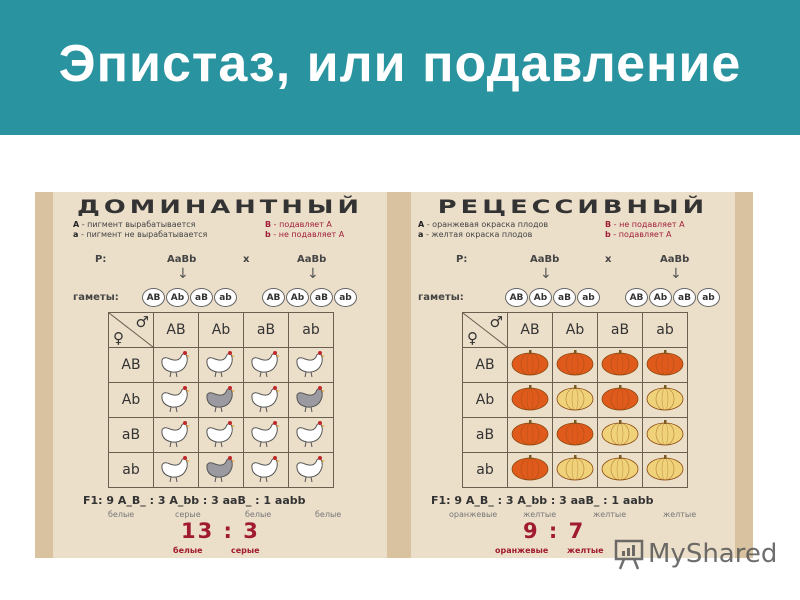  I want to click on ratio-label: белые, so click(188, 550).